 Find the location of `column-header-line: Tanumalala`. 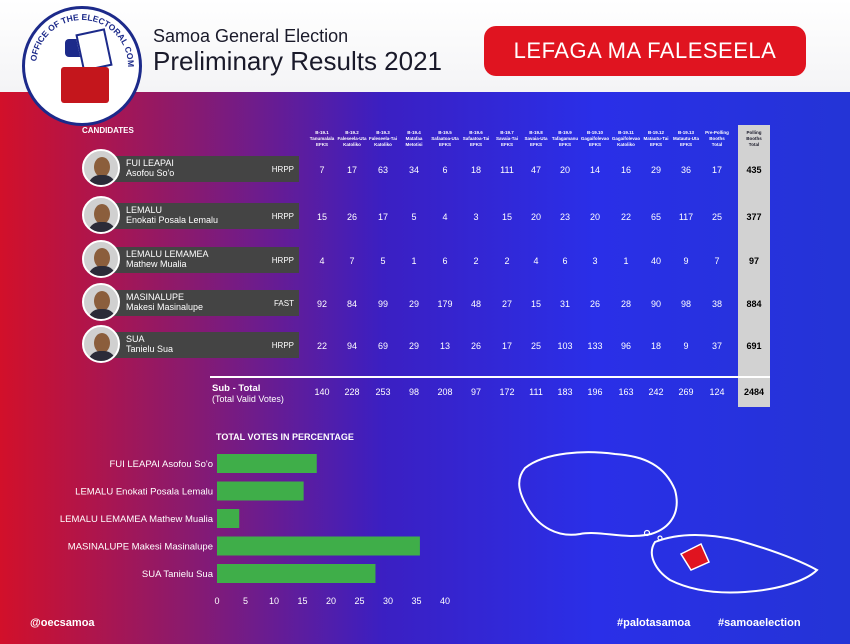

column-header-line: Tanumalala is located at coordinates (322, 139).